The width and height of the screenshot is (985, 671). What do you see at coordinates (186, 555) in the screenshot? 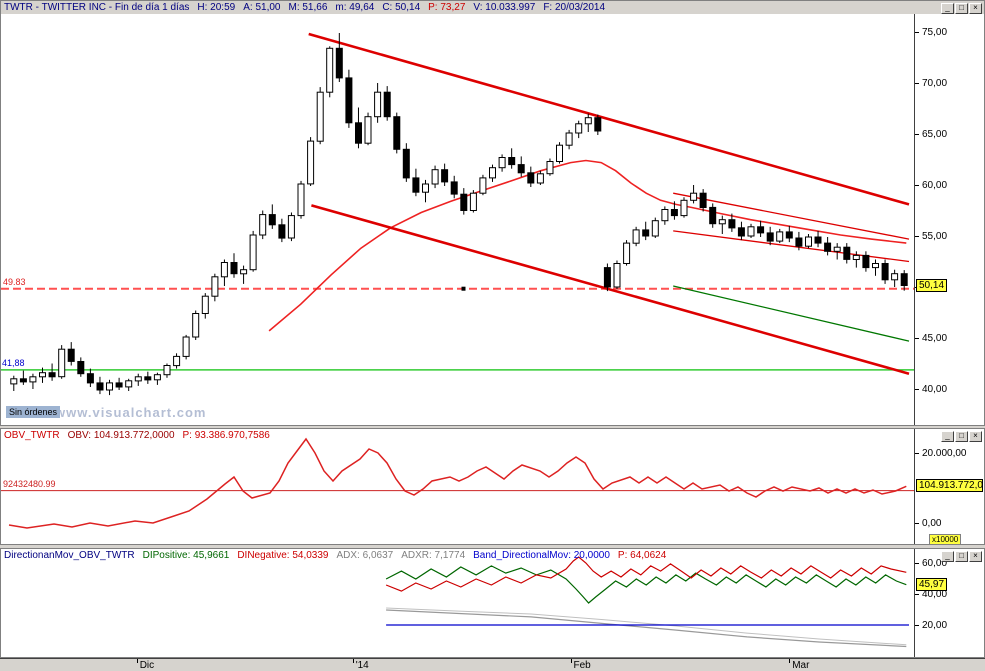
I see `title-segment: DIPositive: 45,9661` at bounding box center [186, 555].